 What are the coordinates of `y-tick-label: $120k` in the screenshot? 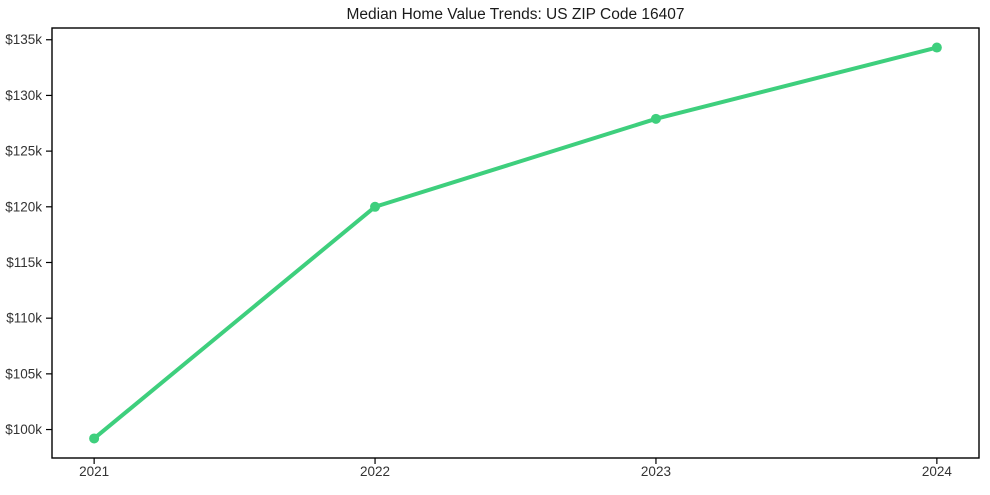 It's located at (23, 206).